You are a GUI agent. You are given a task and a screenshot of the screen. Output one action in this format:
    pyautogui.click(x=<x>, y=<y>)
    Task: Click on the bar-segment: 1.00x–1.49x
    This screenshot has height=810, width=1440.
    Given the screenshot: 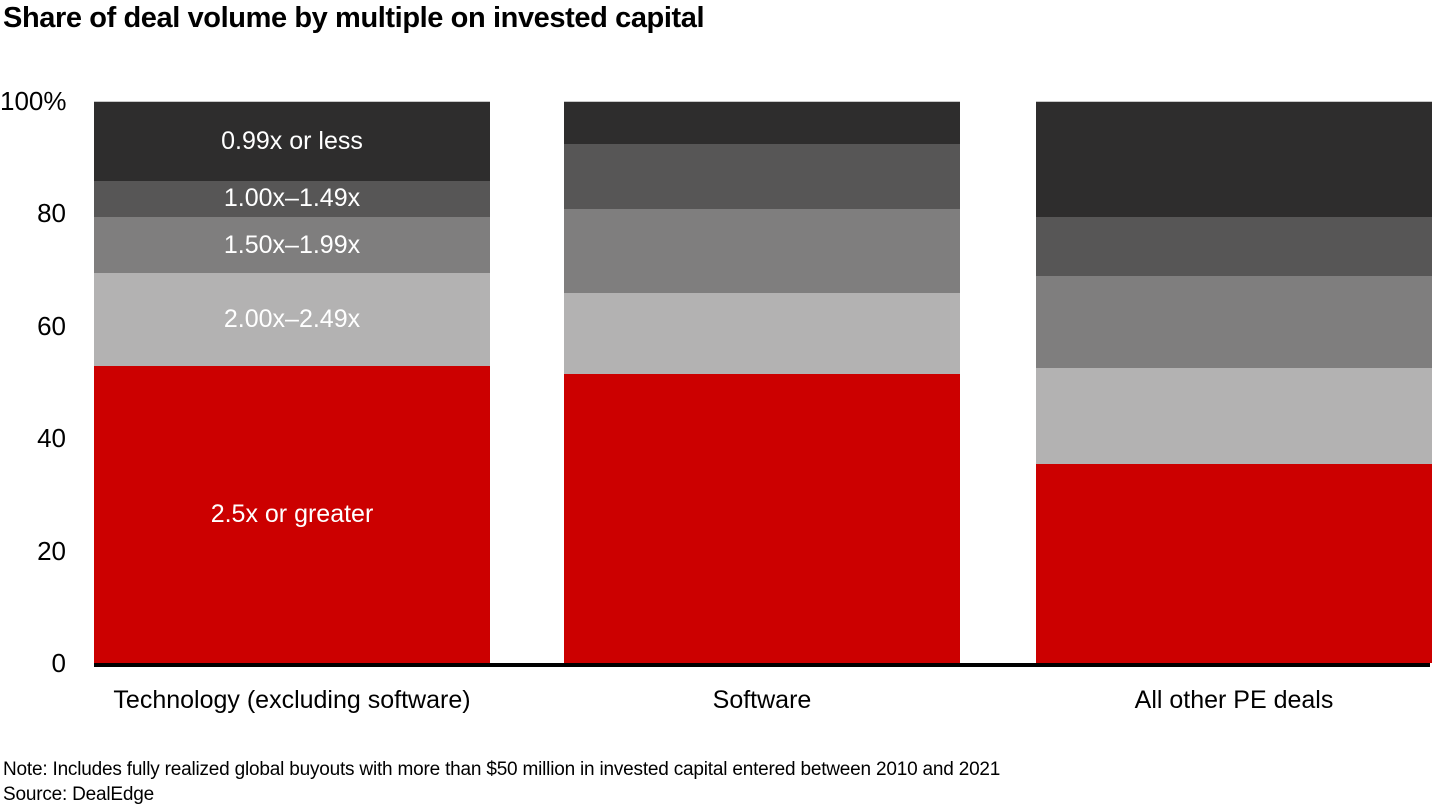 What is the action you would take?
    pyautogui.click(x=292, y=198)
    